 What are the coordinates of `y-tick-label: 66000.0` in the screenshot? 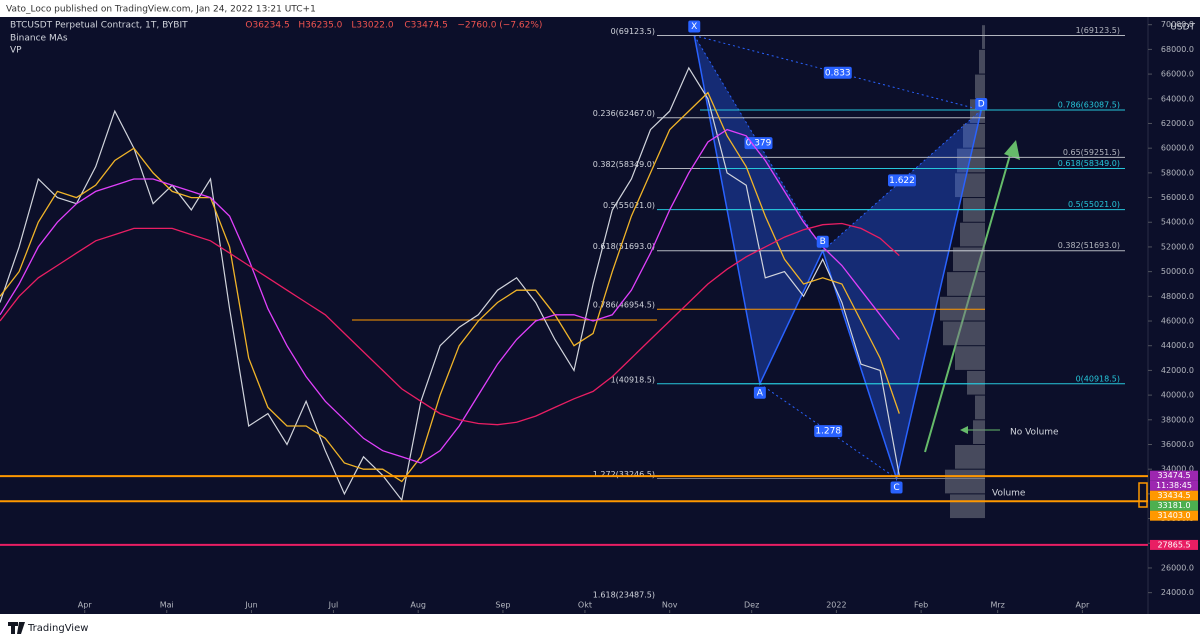 It's located at (1177, 74).